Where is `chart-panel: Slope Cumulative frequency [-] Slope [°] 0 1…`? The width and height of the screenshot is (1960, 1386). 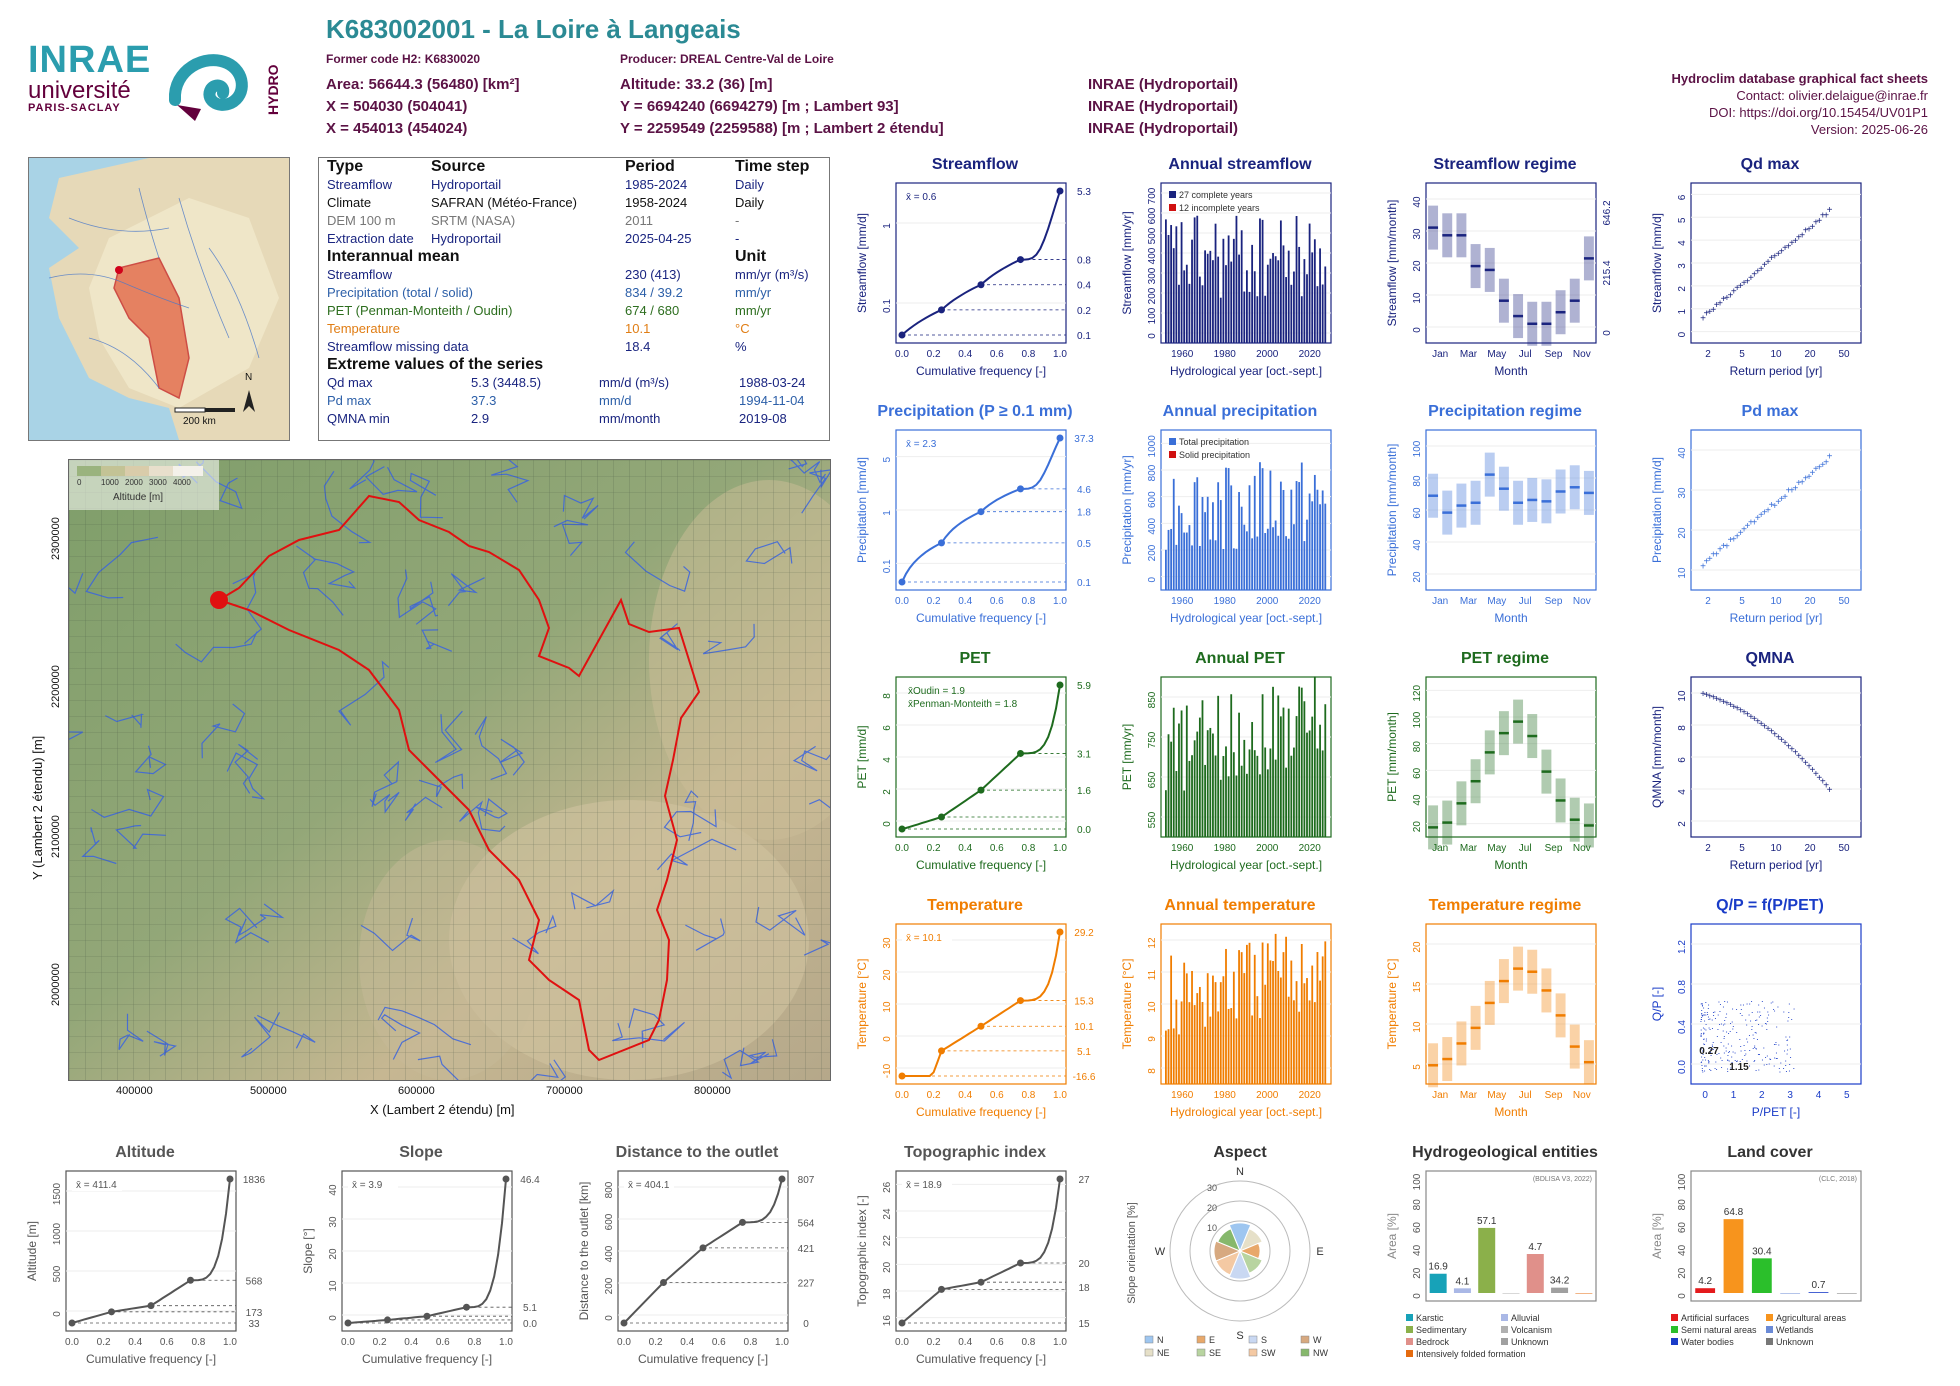
chart-panel: Slope Cumulative frequency [-] Slope [°] 0 1… is located at coordinates (421, 1260).